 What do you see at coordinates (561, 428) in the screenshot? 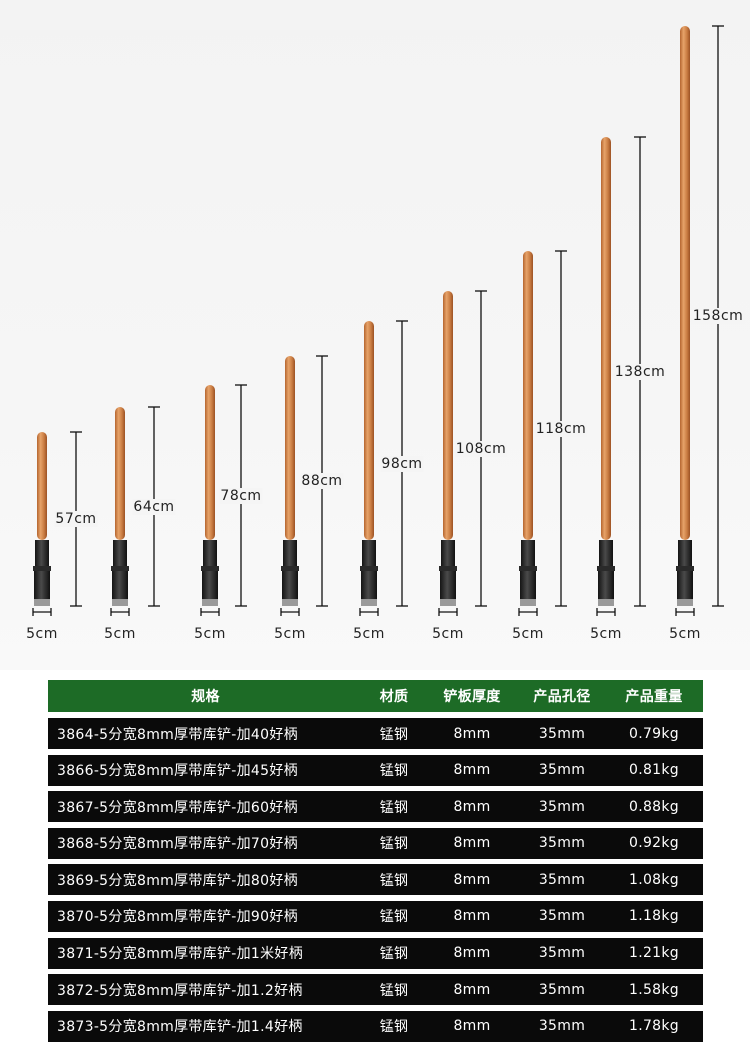
I see `length-label: 118cm` at bounding box center [561, 428].